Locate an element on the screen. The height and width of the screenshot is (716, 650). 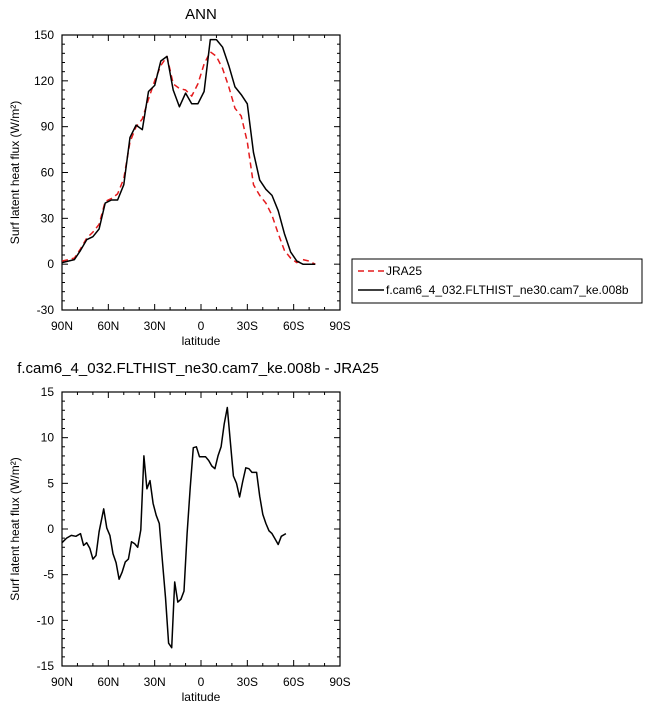
legend-box is located at coordinates (497, 281).